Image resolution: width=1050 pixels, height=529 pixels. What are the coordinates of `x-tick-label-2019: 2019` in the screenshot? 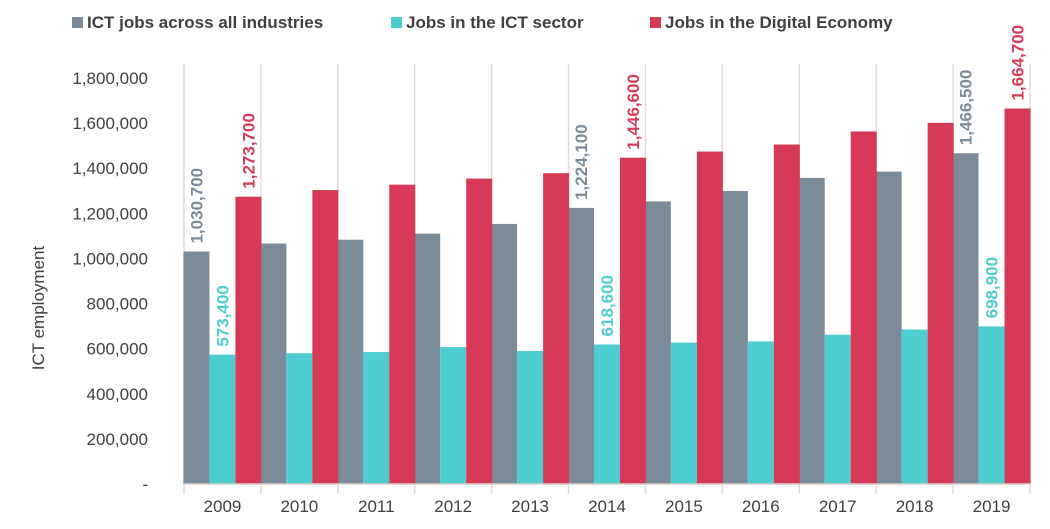 It's located at (992, 506).